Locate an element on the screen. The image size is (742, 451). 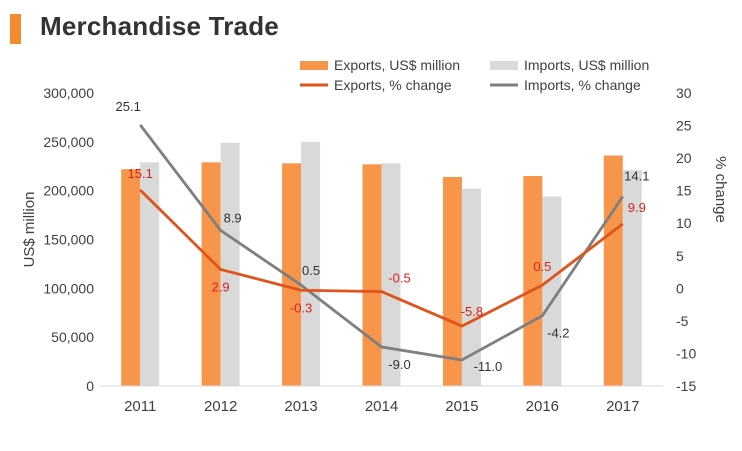
y2-tick-label: -15 is located at coordinates (686, 386).